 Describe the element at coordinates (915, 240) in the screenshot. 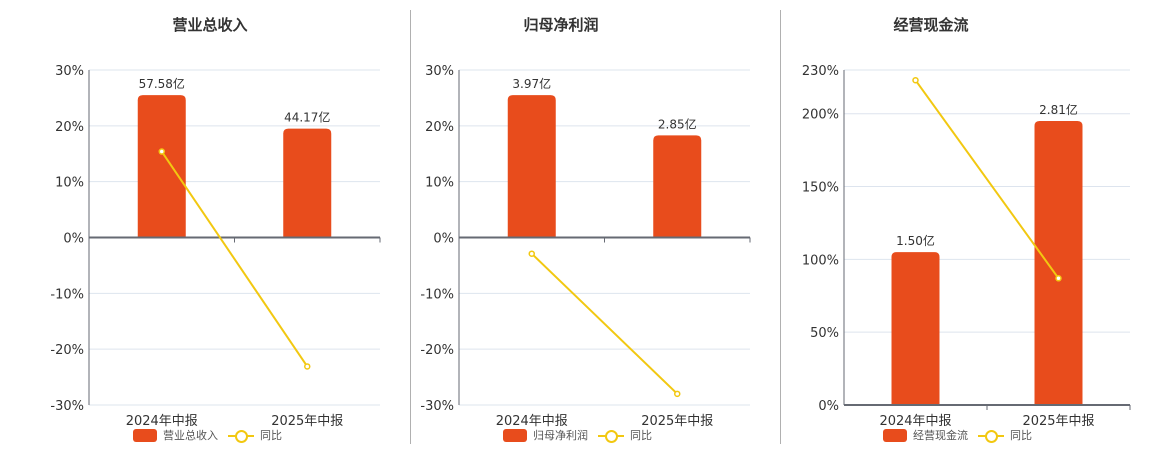

I see `bar-value-label: 1.50亿` at that location.